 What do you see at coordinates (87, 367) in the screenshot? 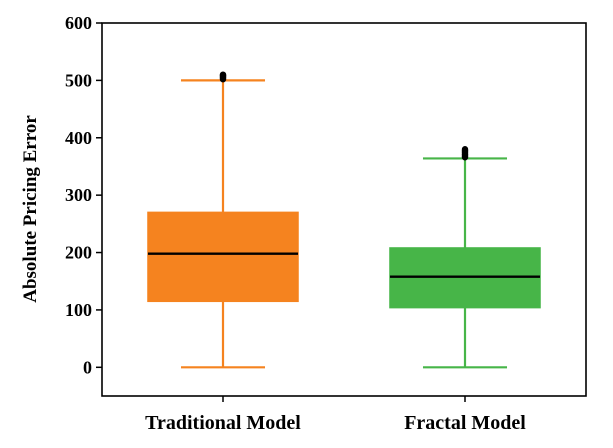
I see `y-tick-label: 0` at bounding box center [87, 367].